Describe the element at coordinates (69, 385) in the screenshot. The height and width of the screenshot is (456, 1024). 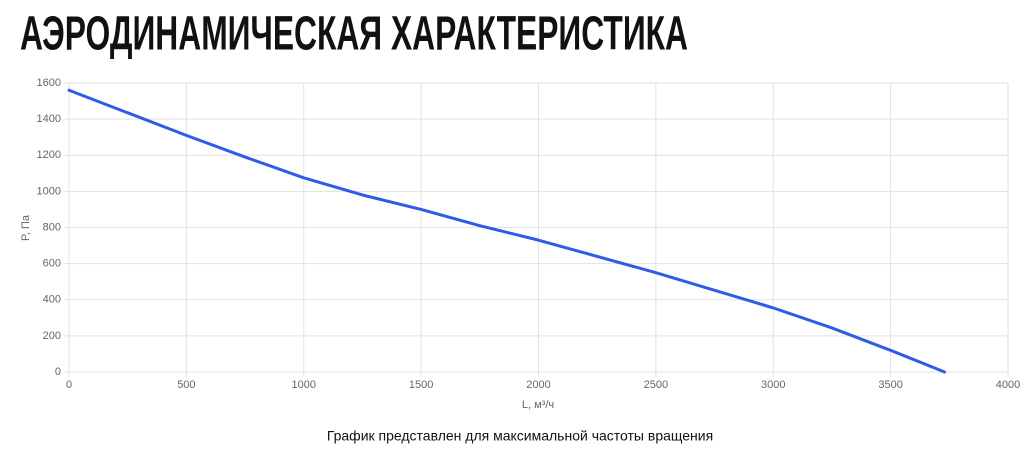
I see `x-tick-label: 0` at that location.